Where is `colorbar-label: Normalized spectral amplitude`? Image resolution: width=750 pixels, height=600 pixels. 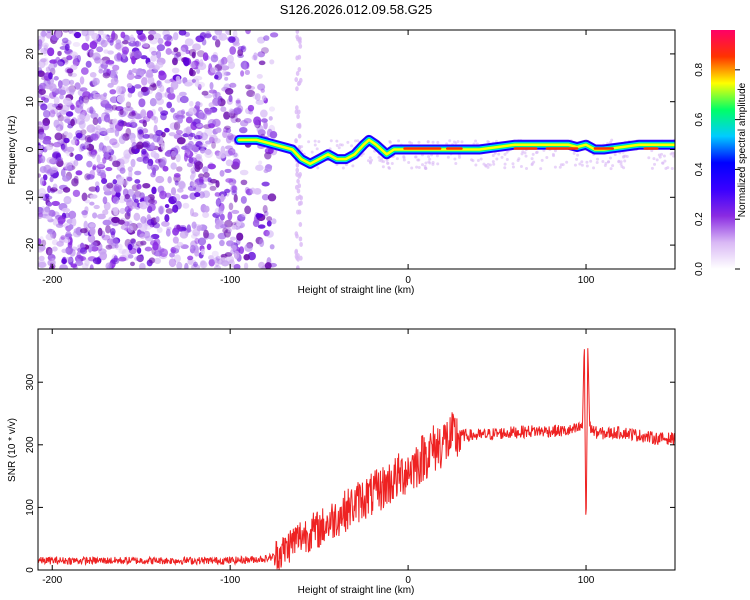 colorbar-label: Normalized spectral amplitude is located at coordinates (742, 149).